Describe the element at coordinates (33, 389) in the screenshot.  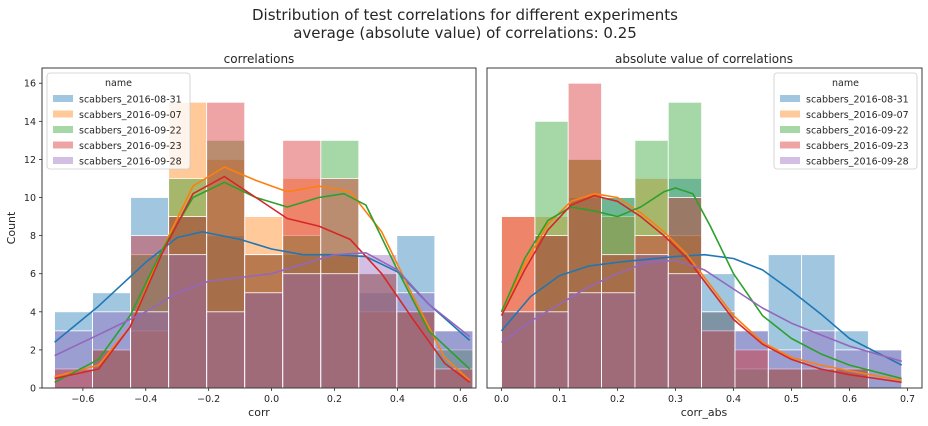
I see `y-tick-label: 0` at that location.